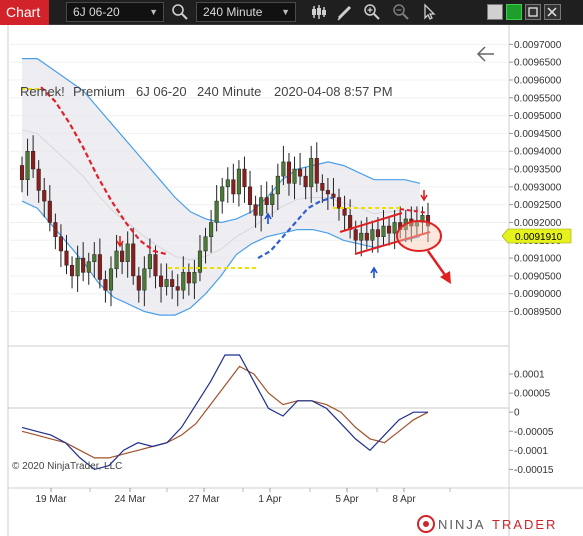 The width and height of the screenshot is (583, 536). What do you see at coordinates (533, 12) in the screenshot?
I see `window-maximize-button` at bounding box center [533, 12].